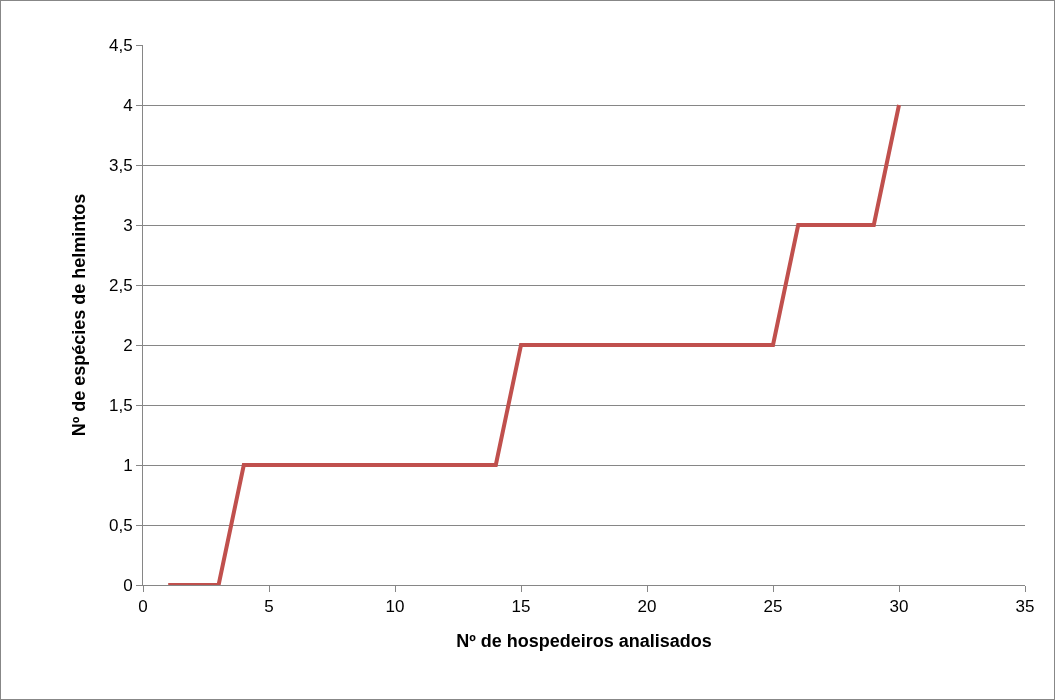  Describe the element at coordinates (120, 405) in the screenshot. I see `y-tick-label: 1,5` at that location.